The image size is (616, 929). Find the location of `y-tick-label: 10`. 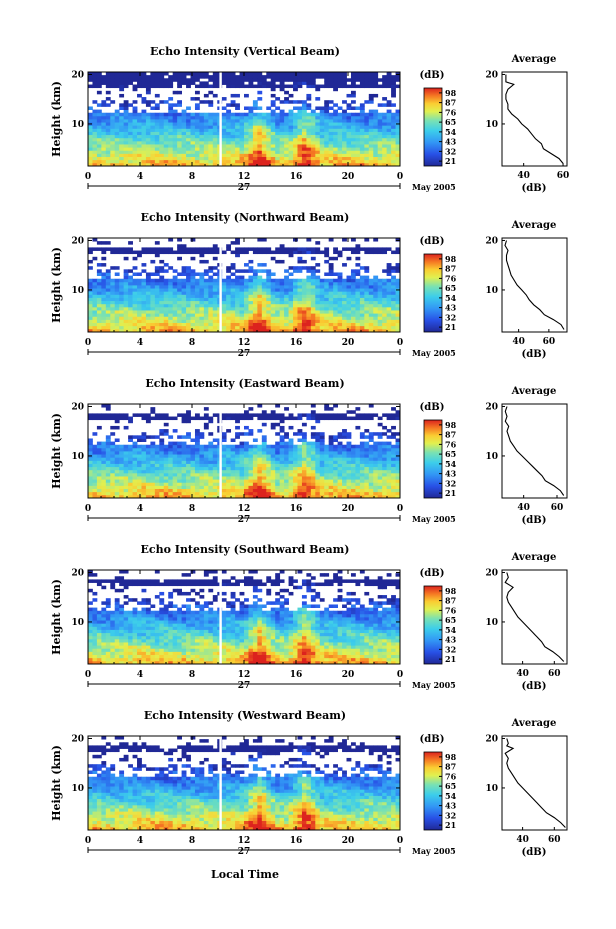

y-tick-label: 10 is located at coordinates (77, 125).